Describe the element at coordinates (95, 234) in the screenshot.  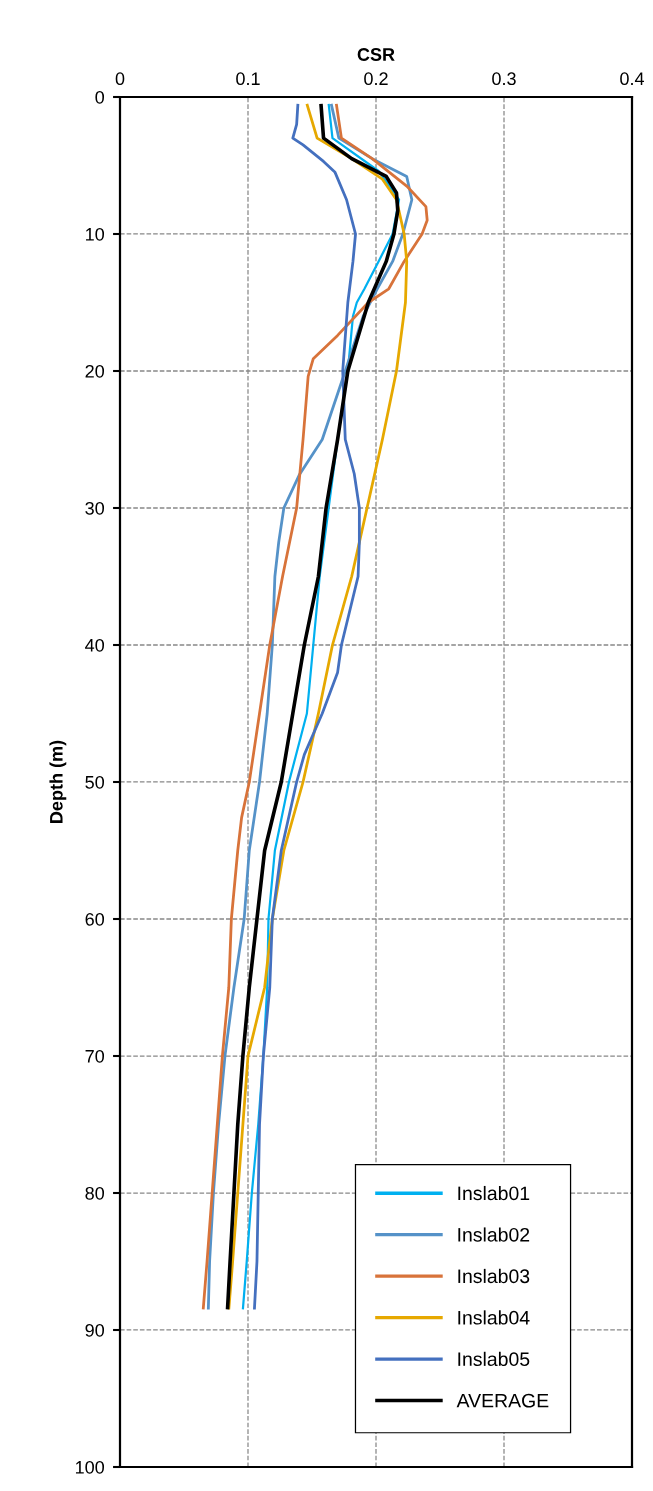
I see `y-tick-label: 10` at that location.